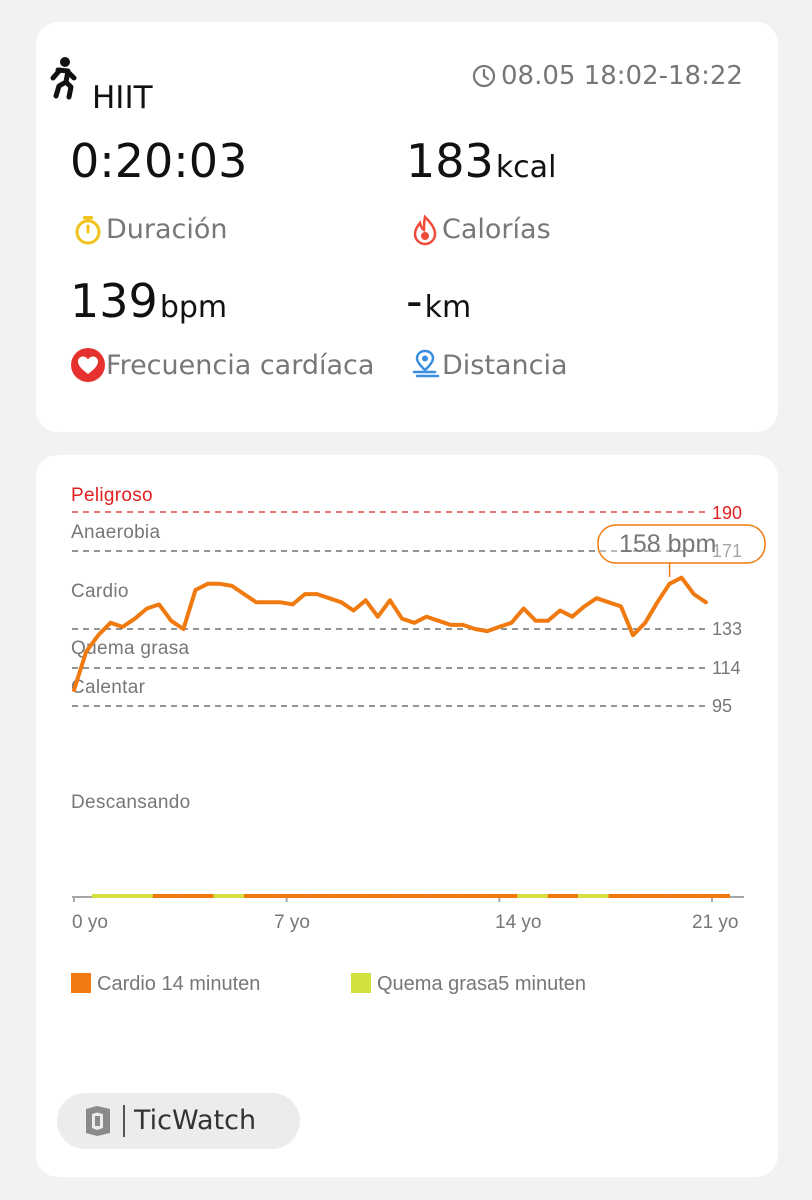 This screenshot has width=812, height=1200. I want to click on location-pin-icon, so click(426, 363).